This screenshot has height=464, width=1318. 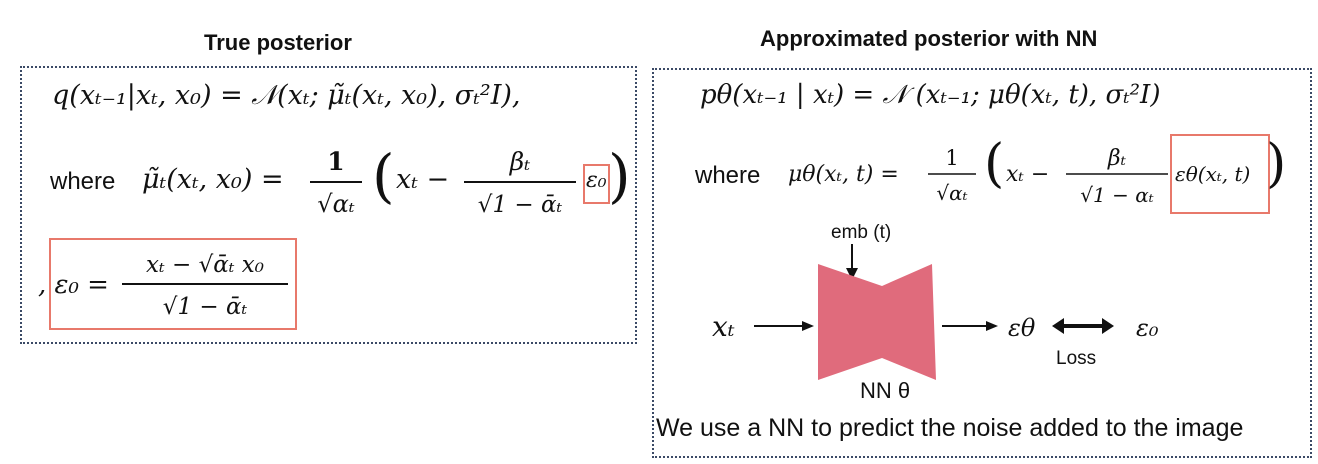 I want to click on loss-label: Loss, so click(x=1076, y=358).